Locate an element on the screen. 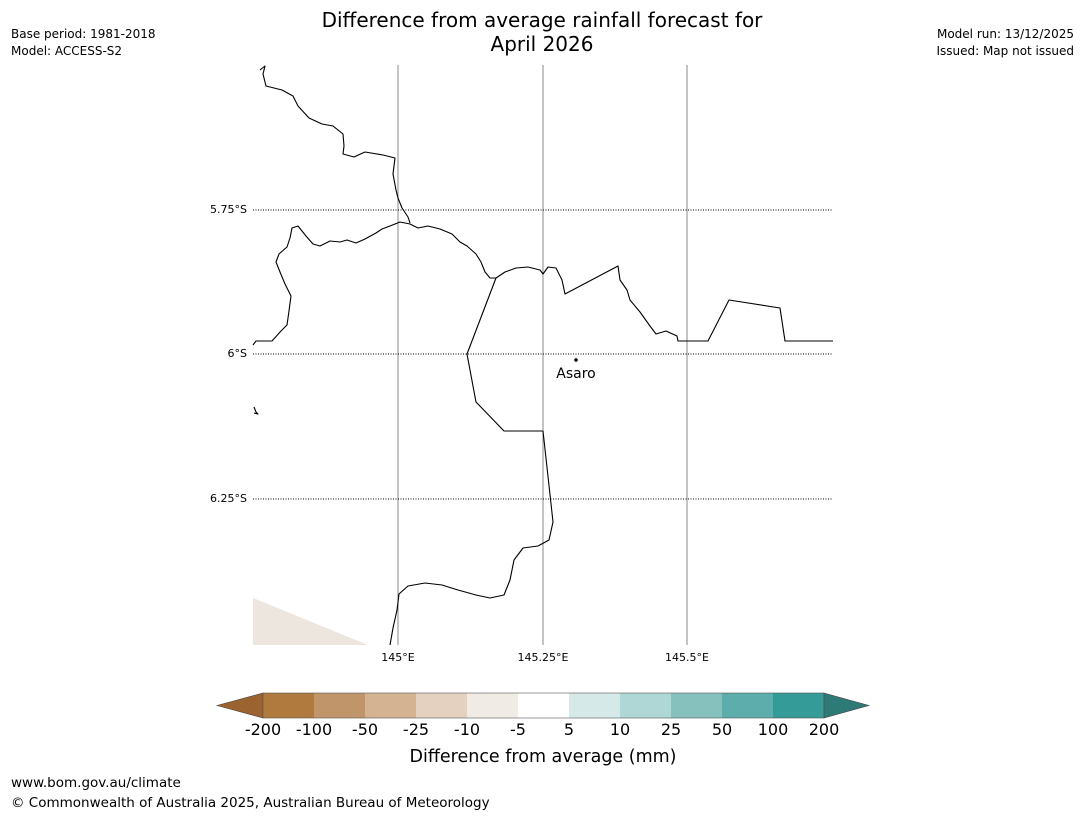  lon-label-145-25: 145.25°E is located at coordinates (543, 657).